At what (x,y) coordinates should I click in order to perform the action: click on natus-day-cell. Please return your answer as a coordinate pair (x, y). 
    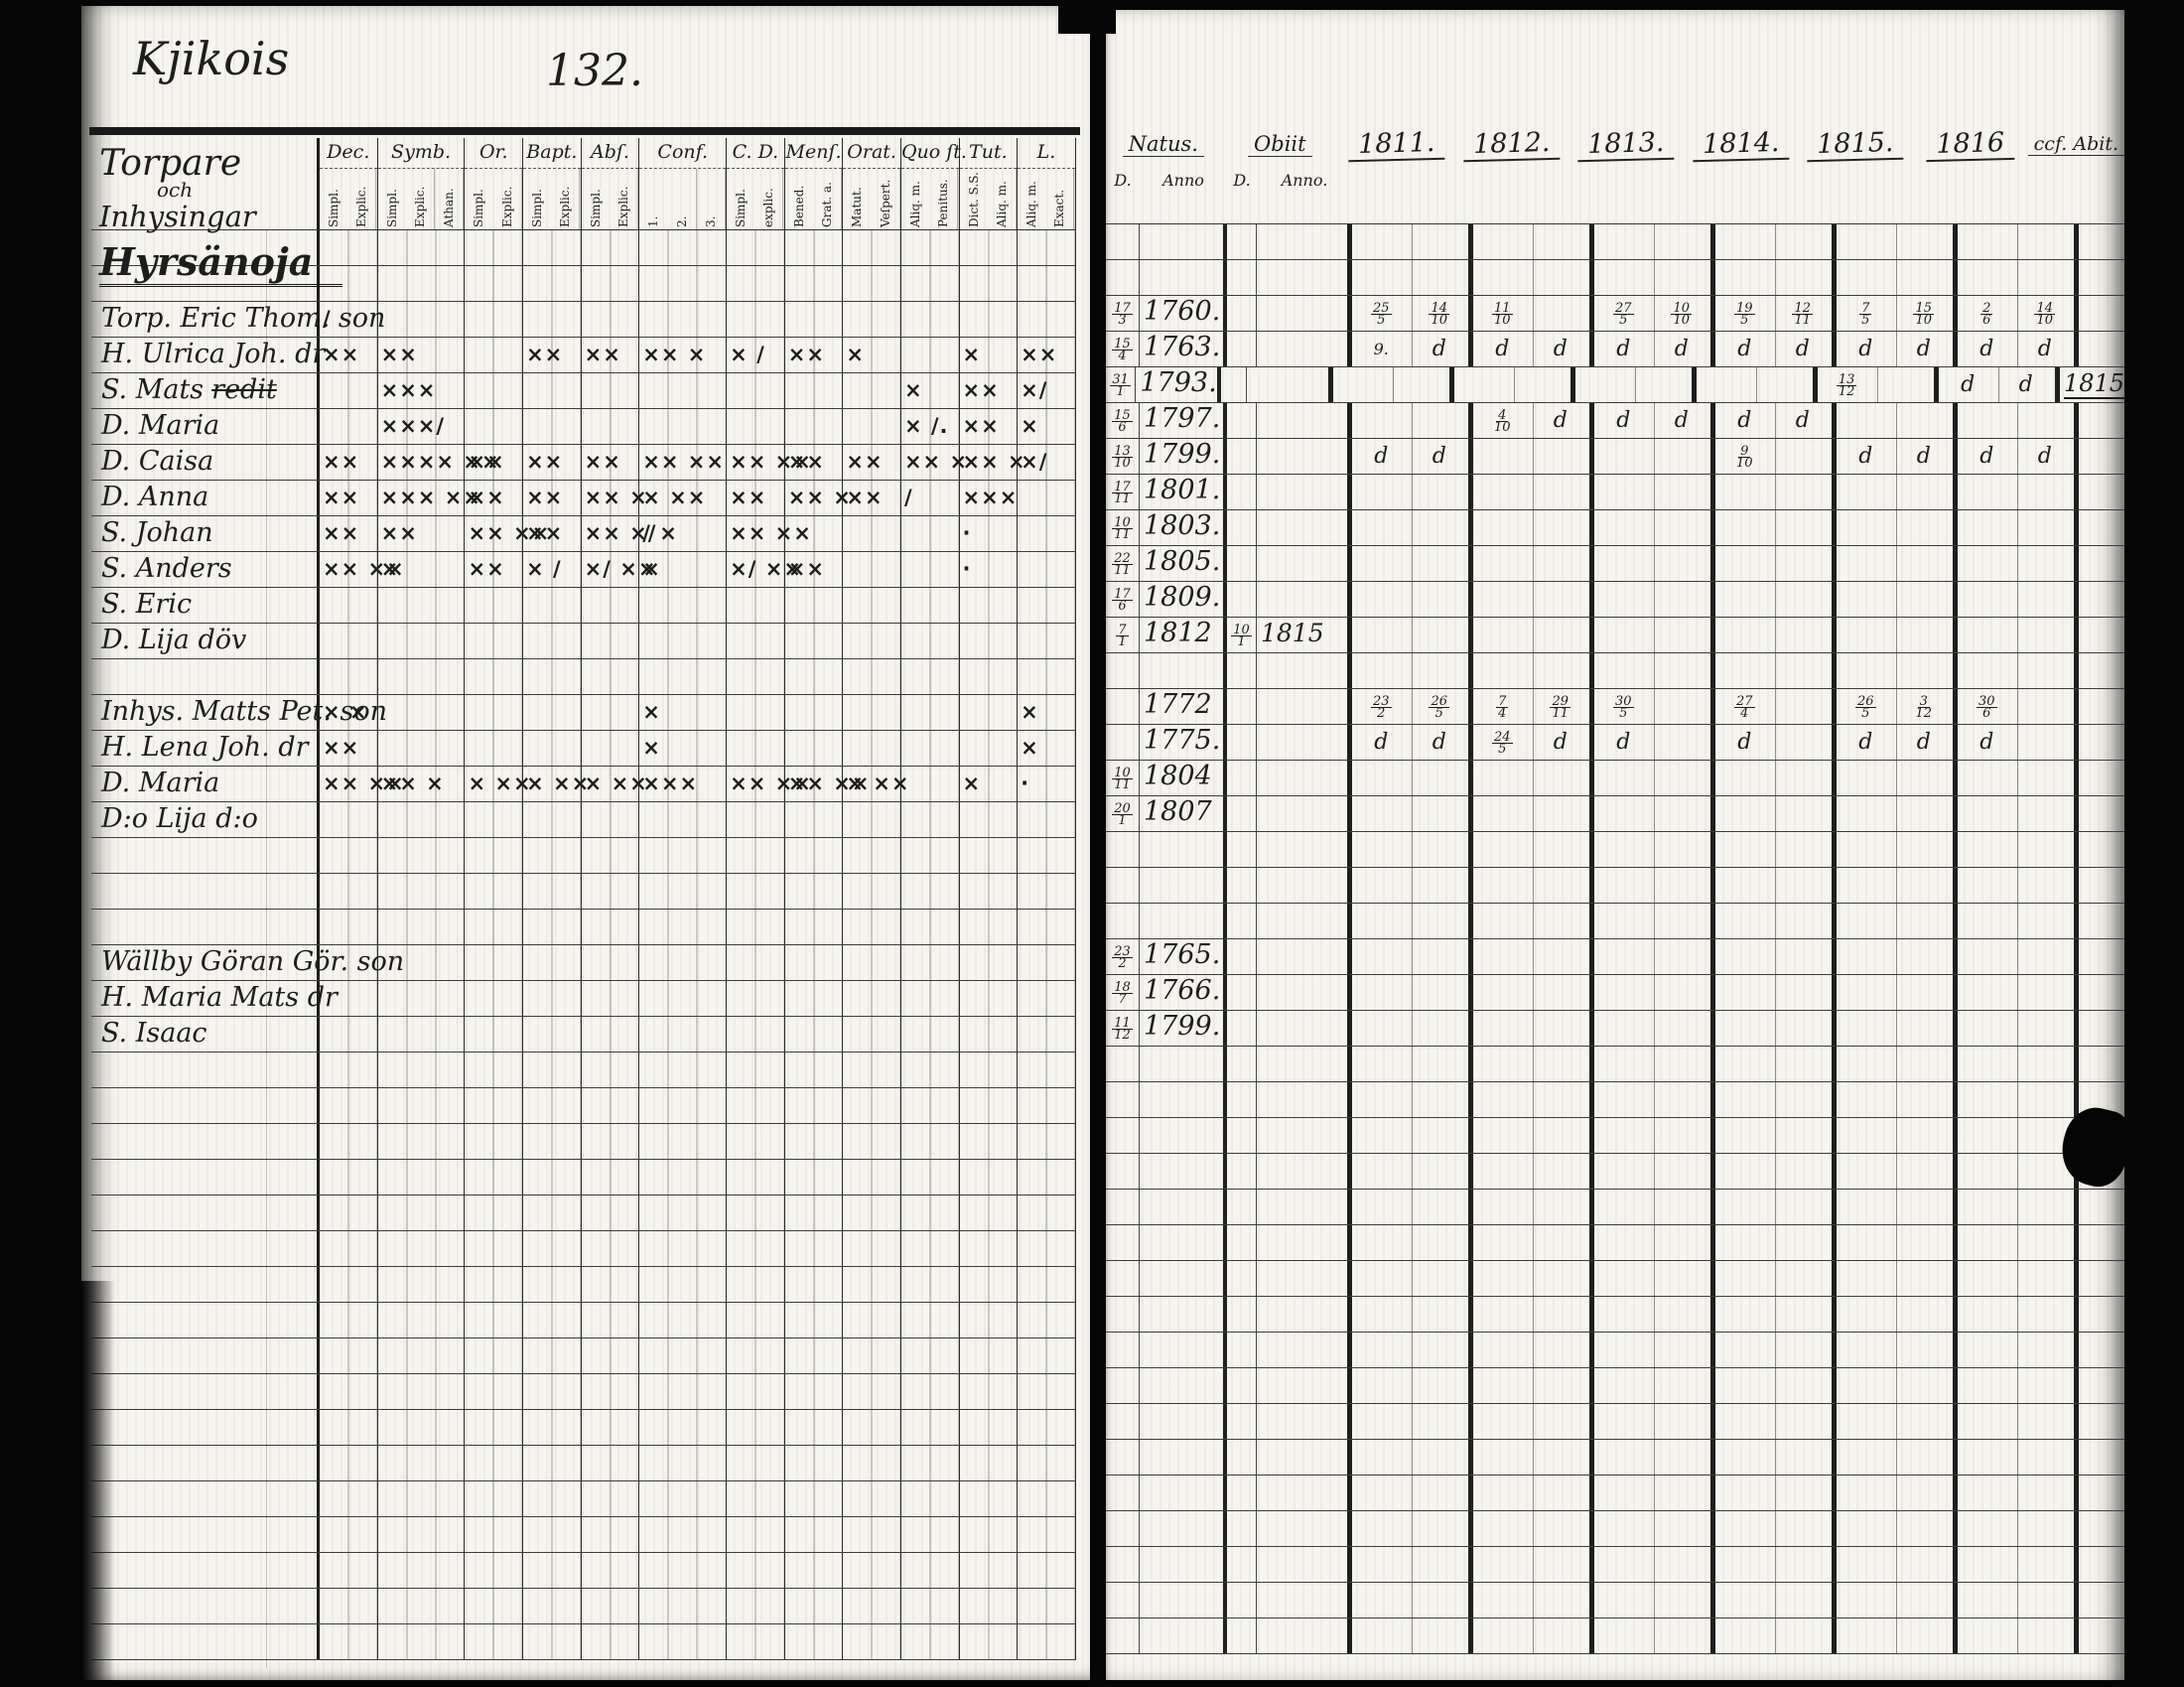
    Looking at the image, I should click on (1123, 1457).